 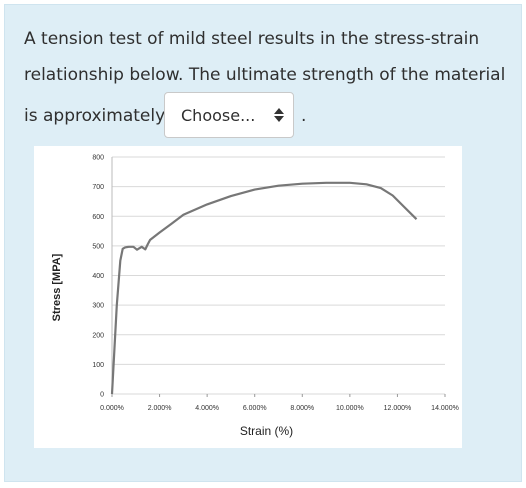 What do you see at coordinates (445, 408) in the screenshot?
I see `x-tick-label: 14.000%` at bounding box center [445, 408].